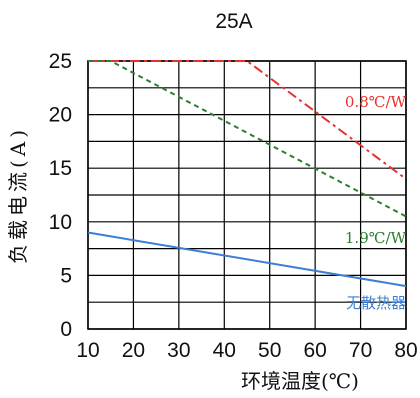  Describe the element at coordinates (405, 350) in the screenshot. I see `x-tick-label: 80` at that location.